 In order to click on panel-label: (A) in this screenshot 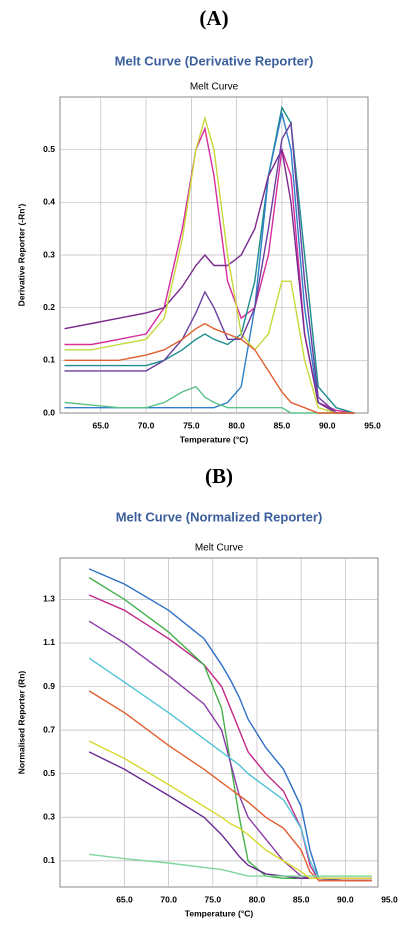, I will do `click(213, 18)`.